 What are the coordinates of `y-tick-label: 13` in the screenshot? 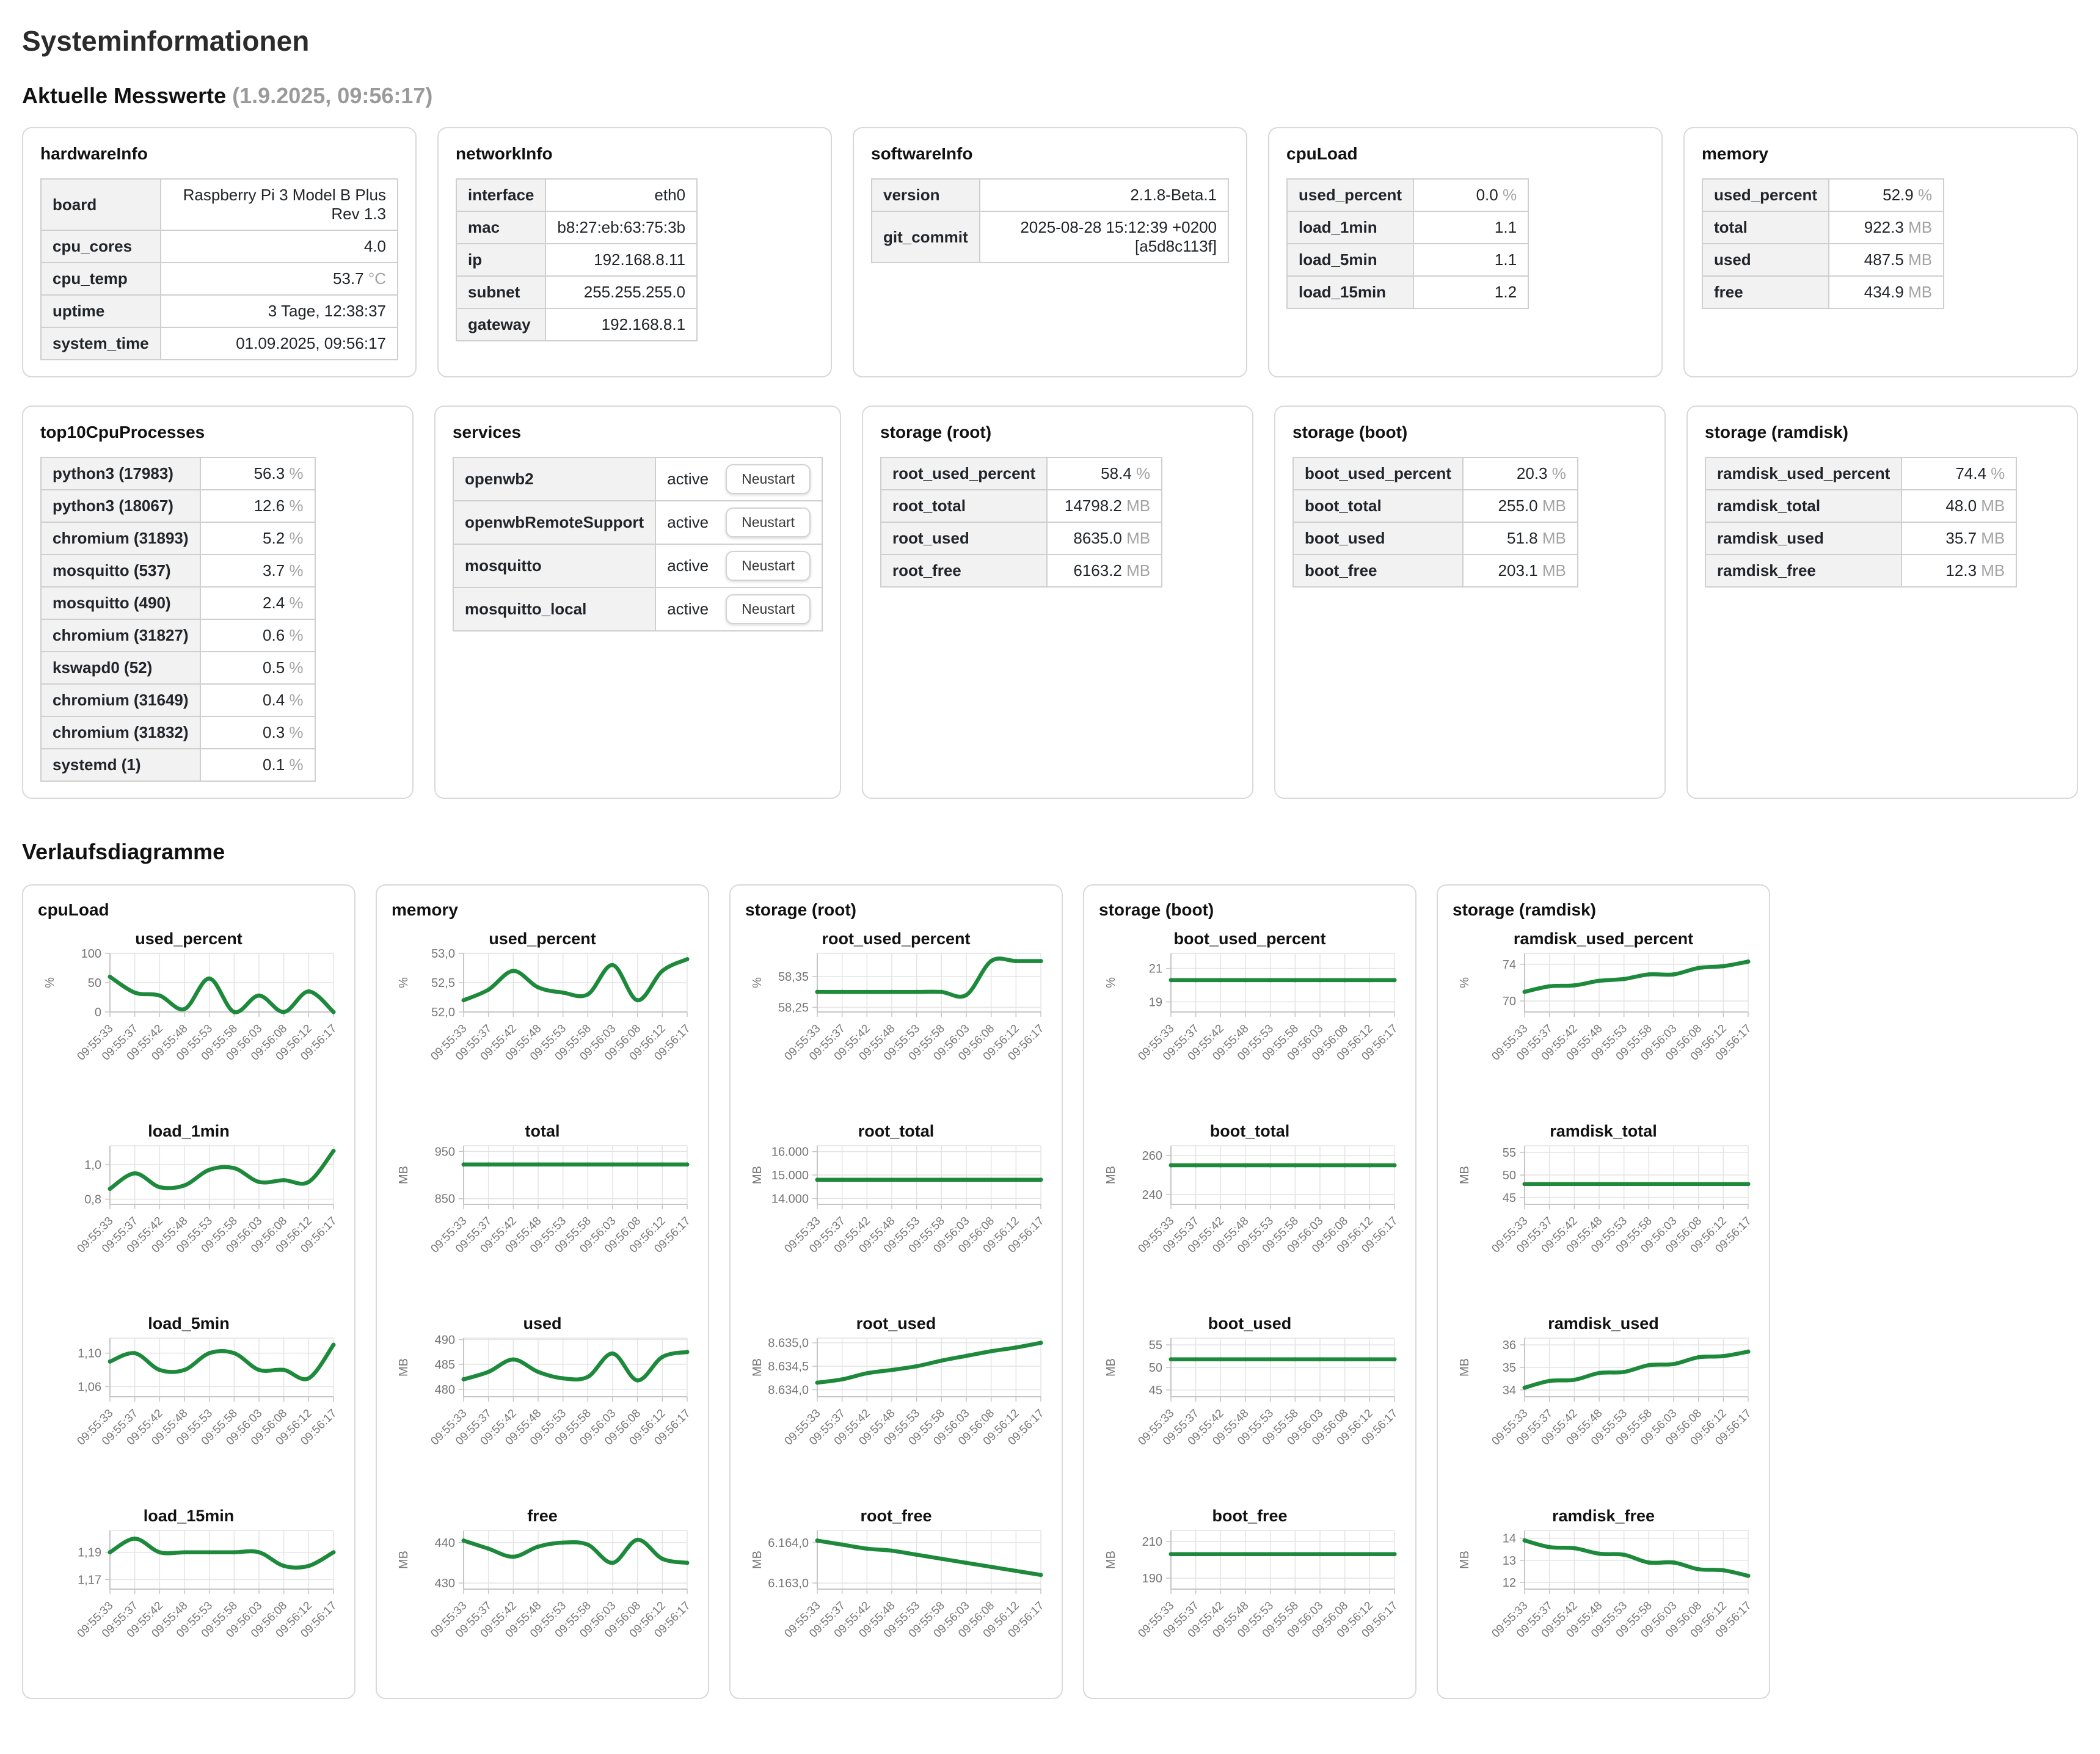 It's located at (1510, 1561).